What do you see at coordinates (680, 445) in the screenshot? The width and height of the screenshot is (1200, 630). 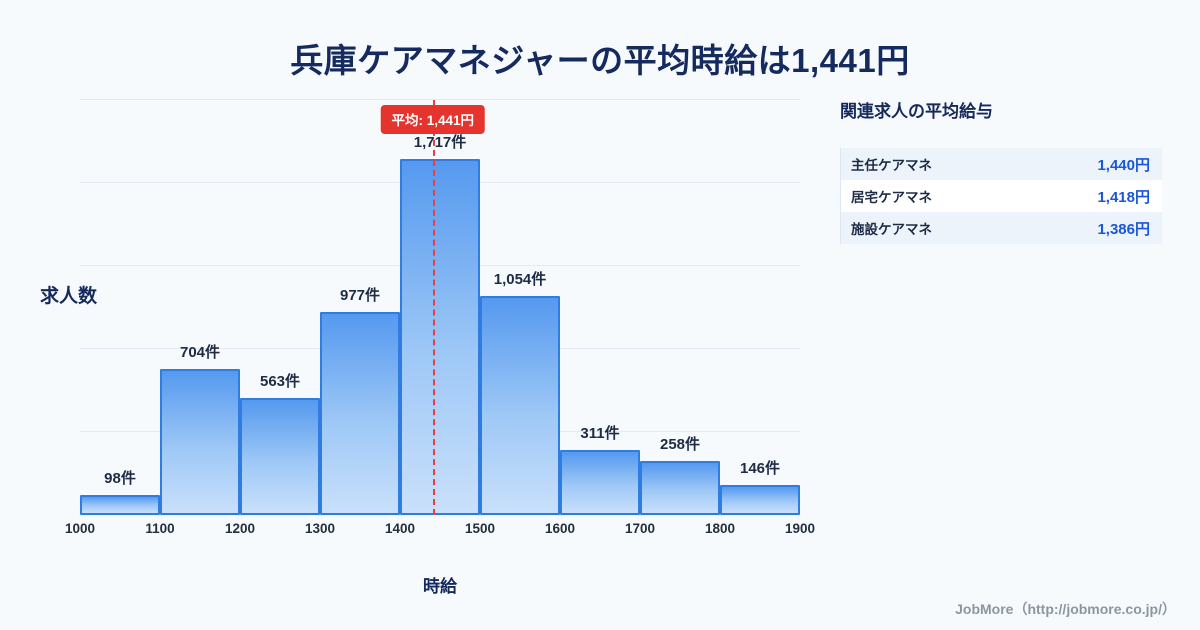 I see `bar-count-label: 258件` at bounding box center [680, 445].